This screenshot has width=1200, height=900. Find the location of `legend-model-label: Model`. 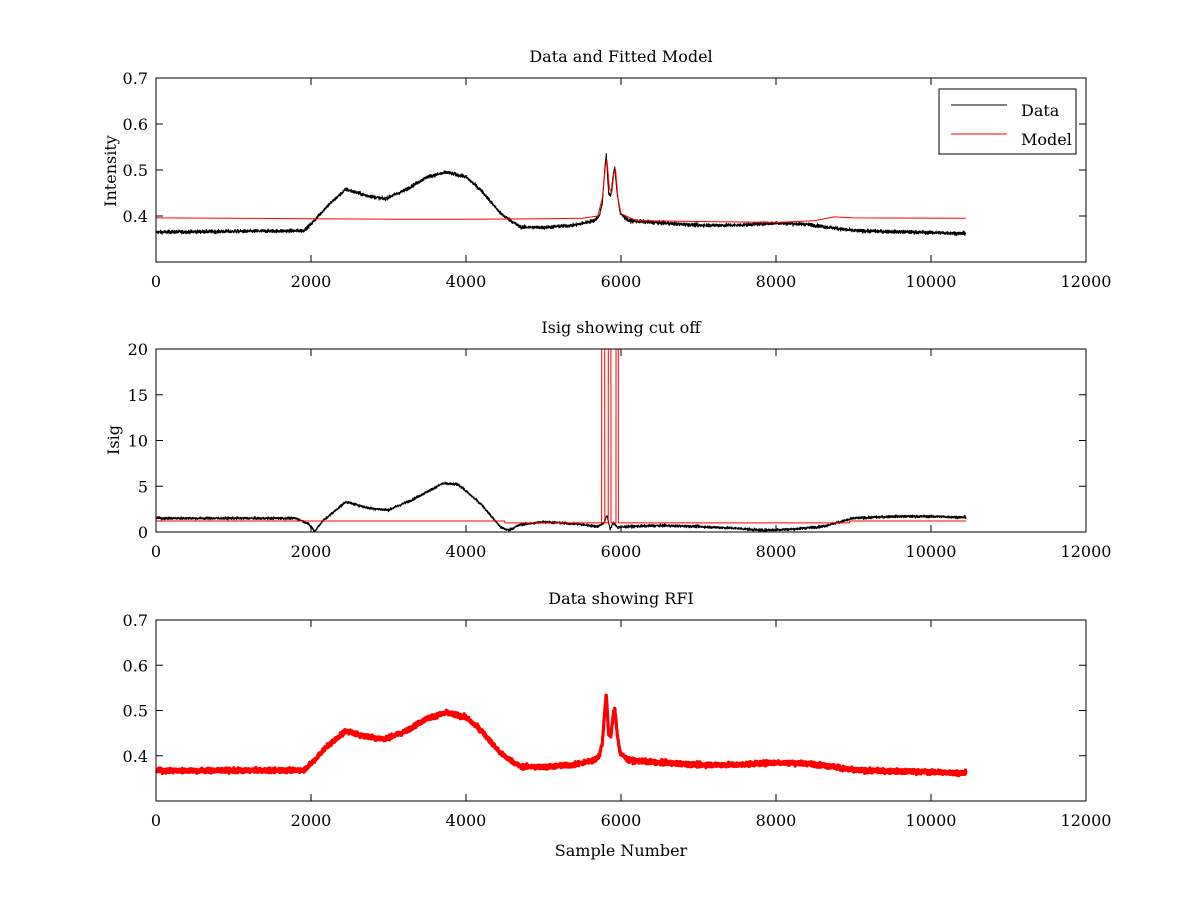

legend-model-label: Model is located at coordinates (1046, 139).